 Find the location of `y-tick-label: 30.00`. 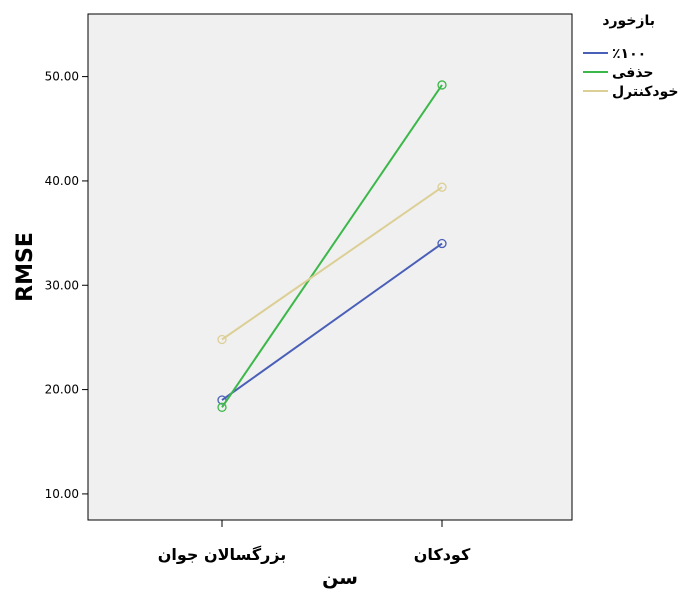

y-tick-label: 30.00 is located at coordinates (62, 285).